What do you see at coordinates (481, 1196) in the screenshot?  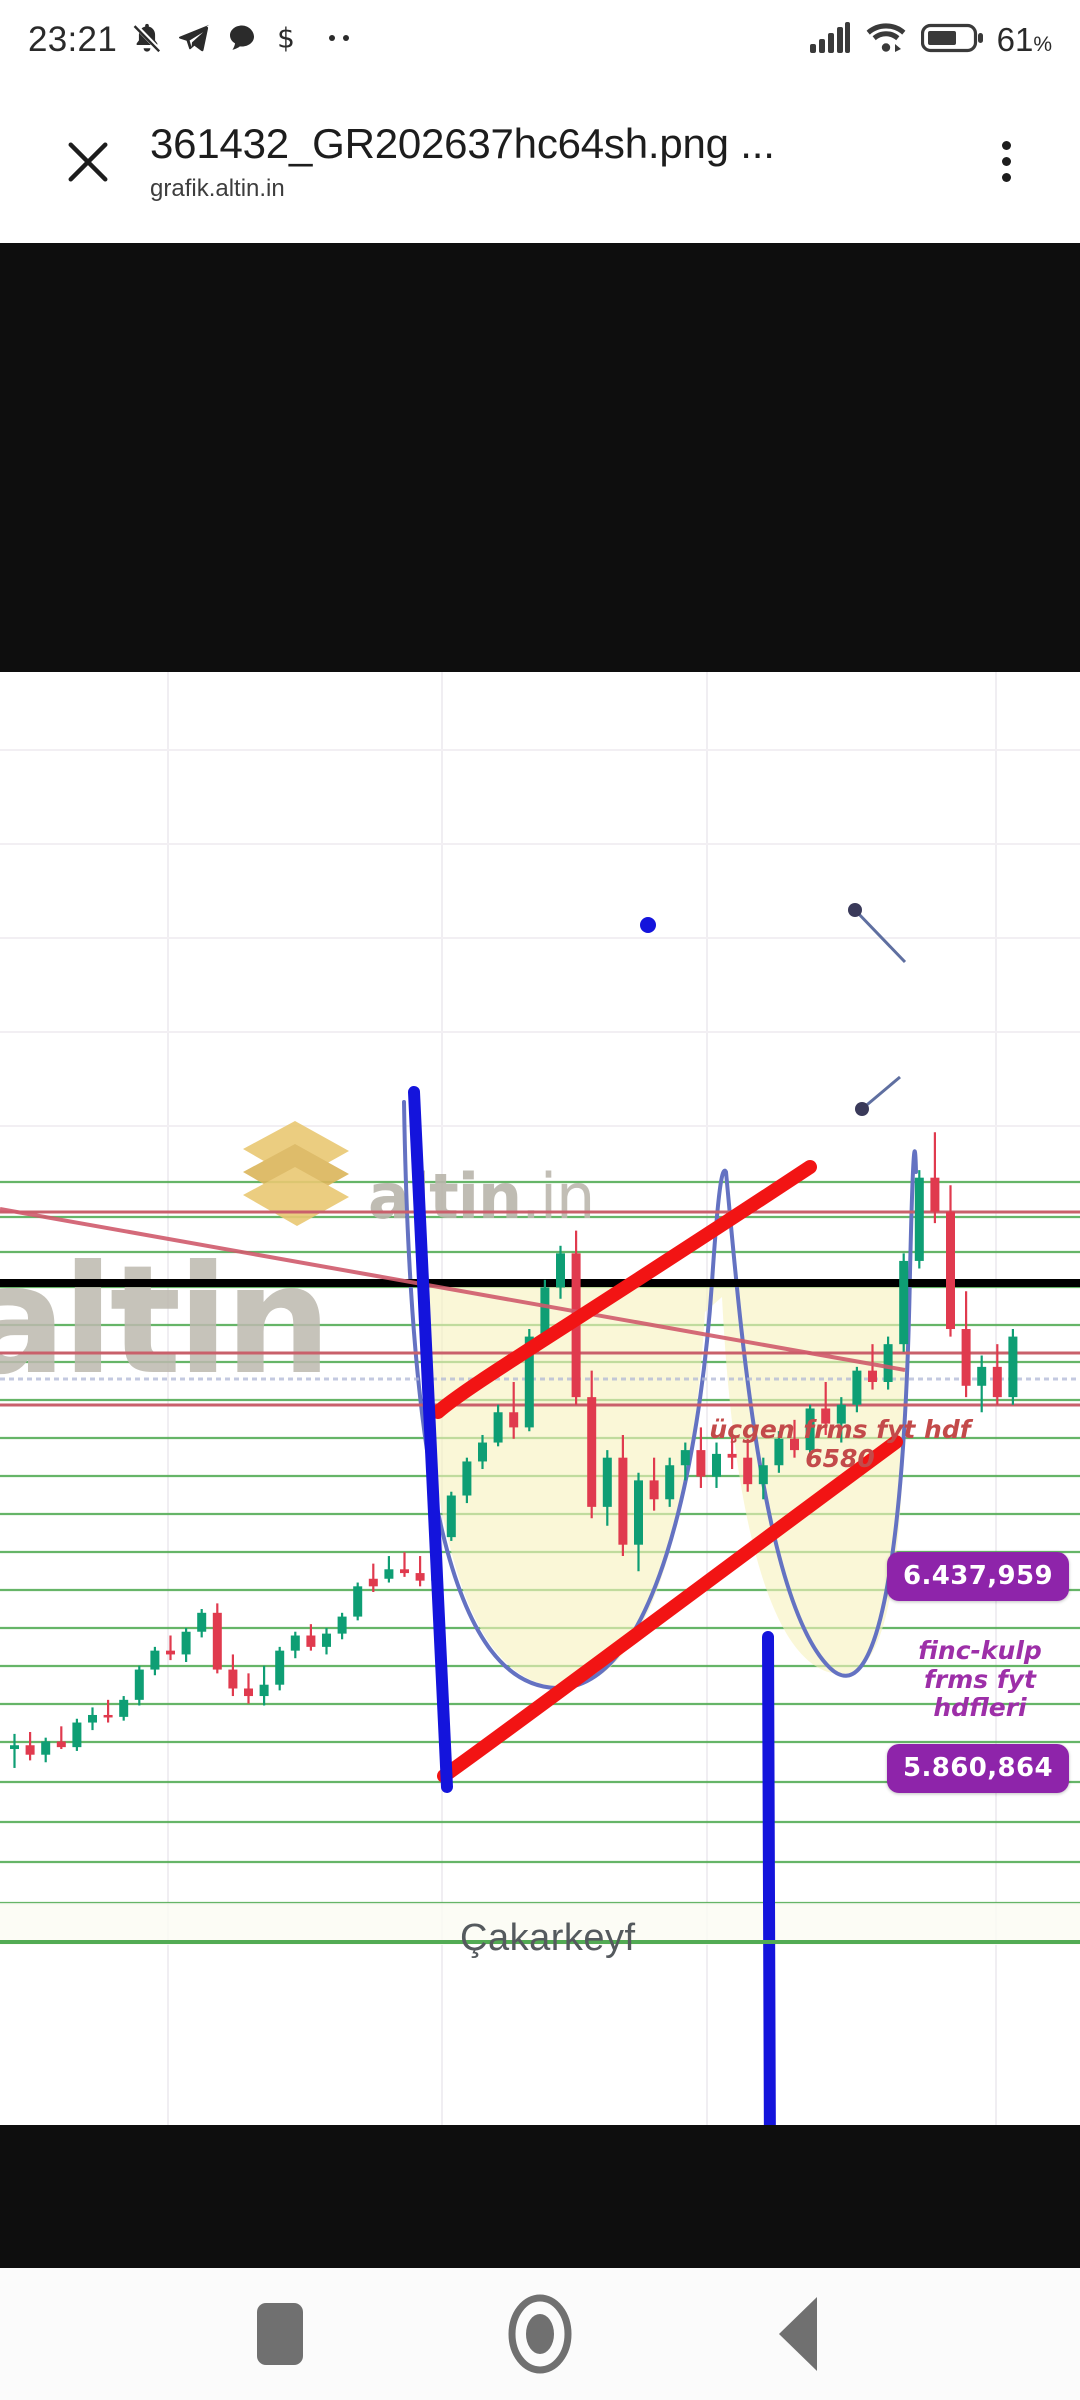 I see `svg-text: altin.in` at bounding box center [481, 1196].